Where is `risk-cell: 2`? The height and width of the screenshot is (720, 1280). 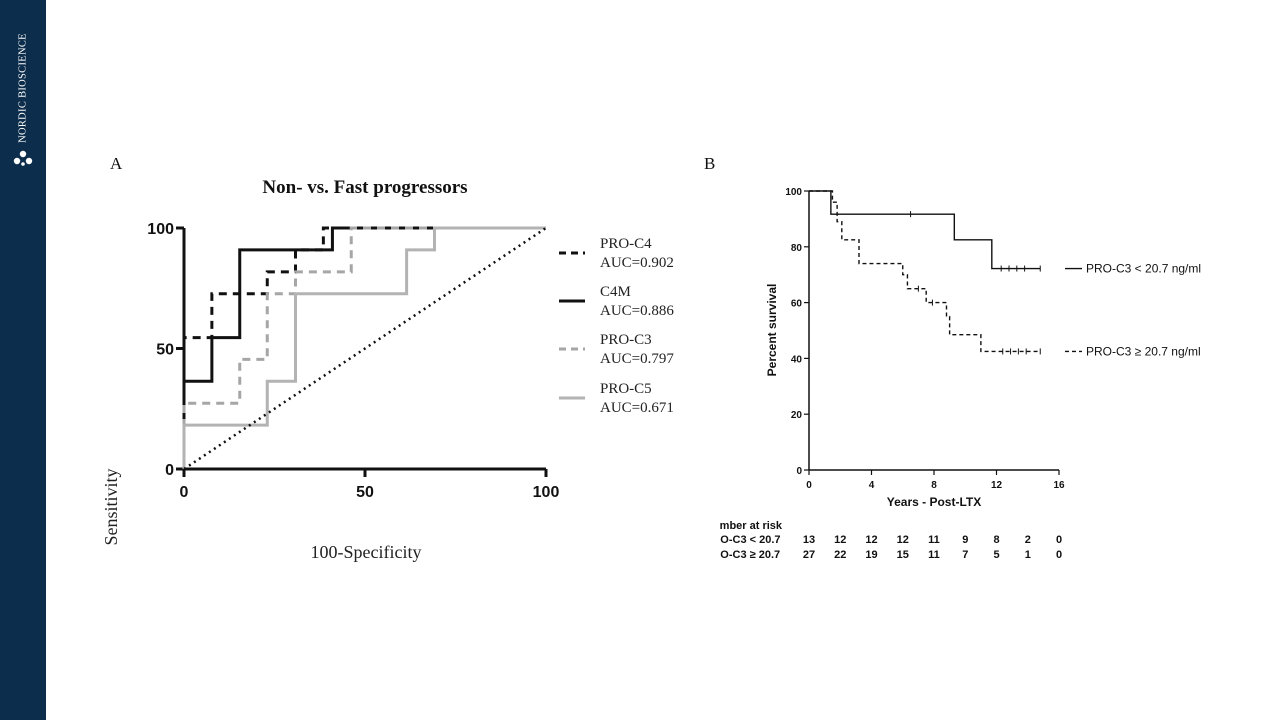
risk-cell: 2 is located at coordinates (1028, 540).